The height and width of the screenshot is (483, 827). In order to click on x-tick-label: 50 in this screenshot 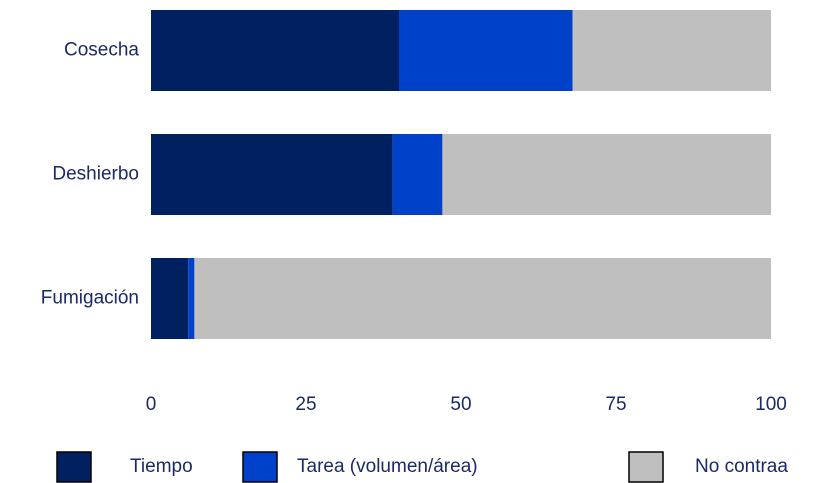, I will do `click(460, 404)`.